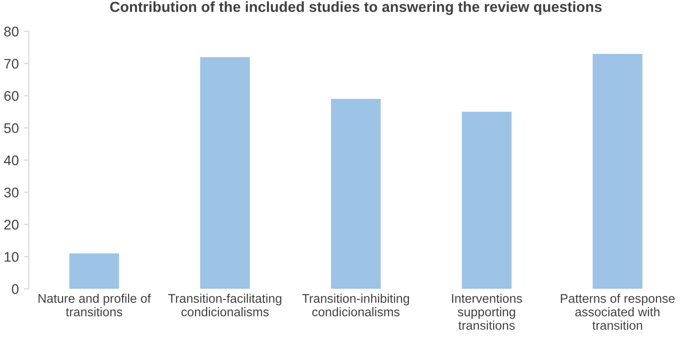  What do you see at coordinates (11, 160) in the screenshot?
I see `y-tick-label: 40` at bounding box center [11, 160].